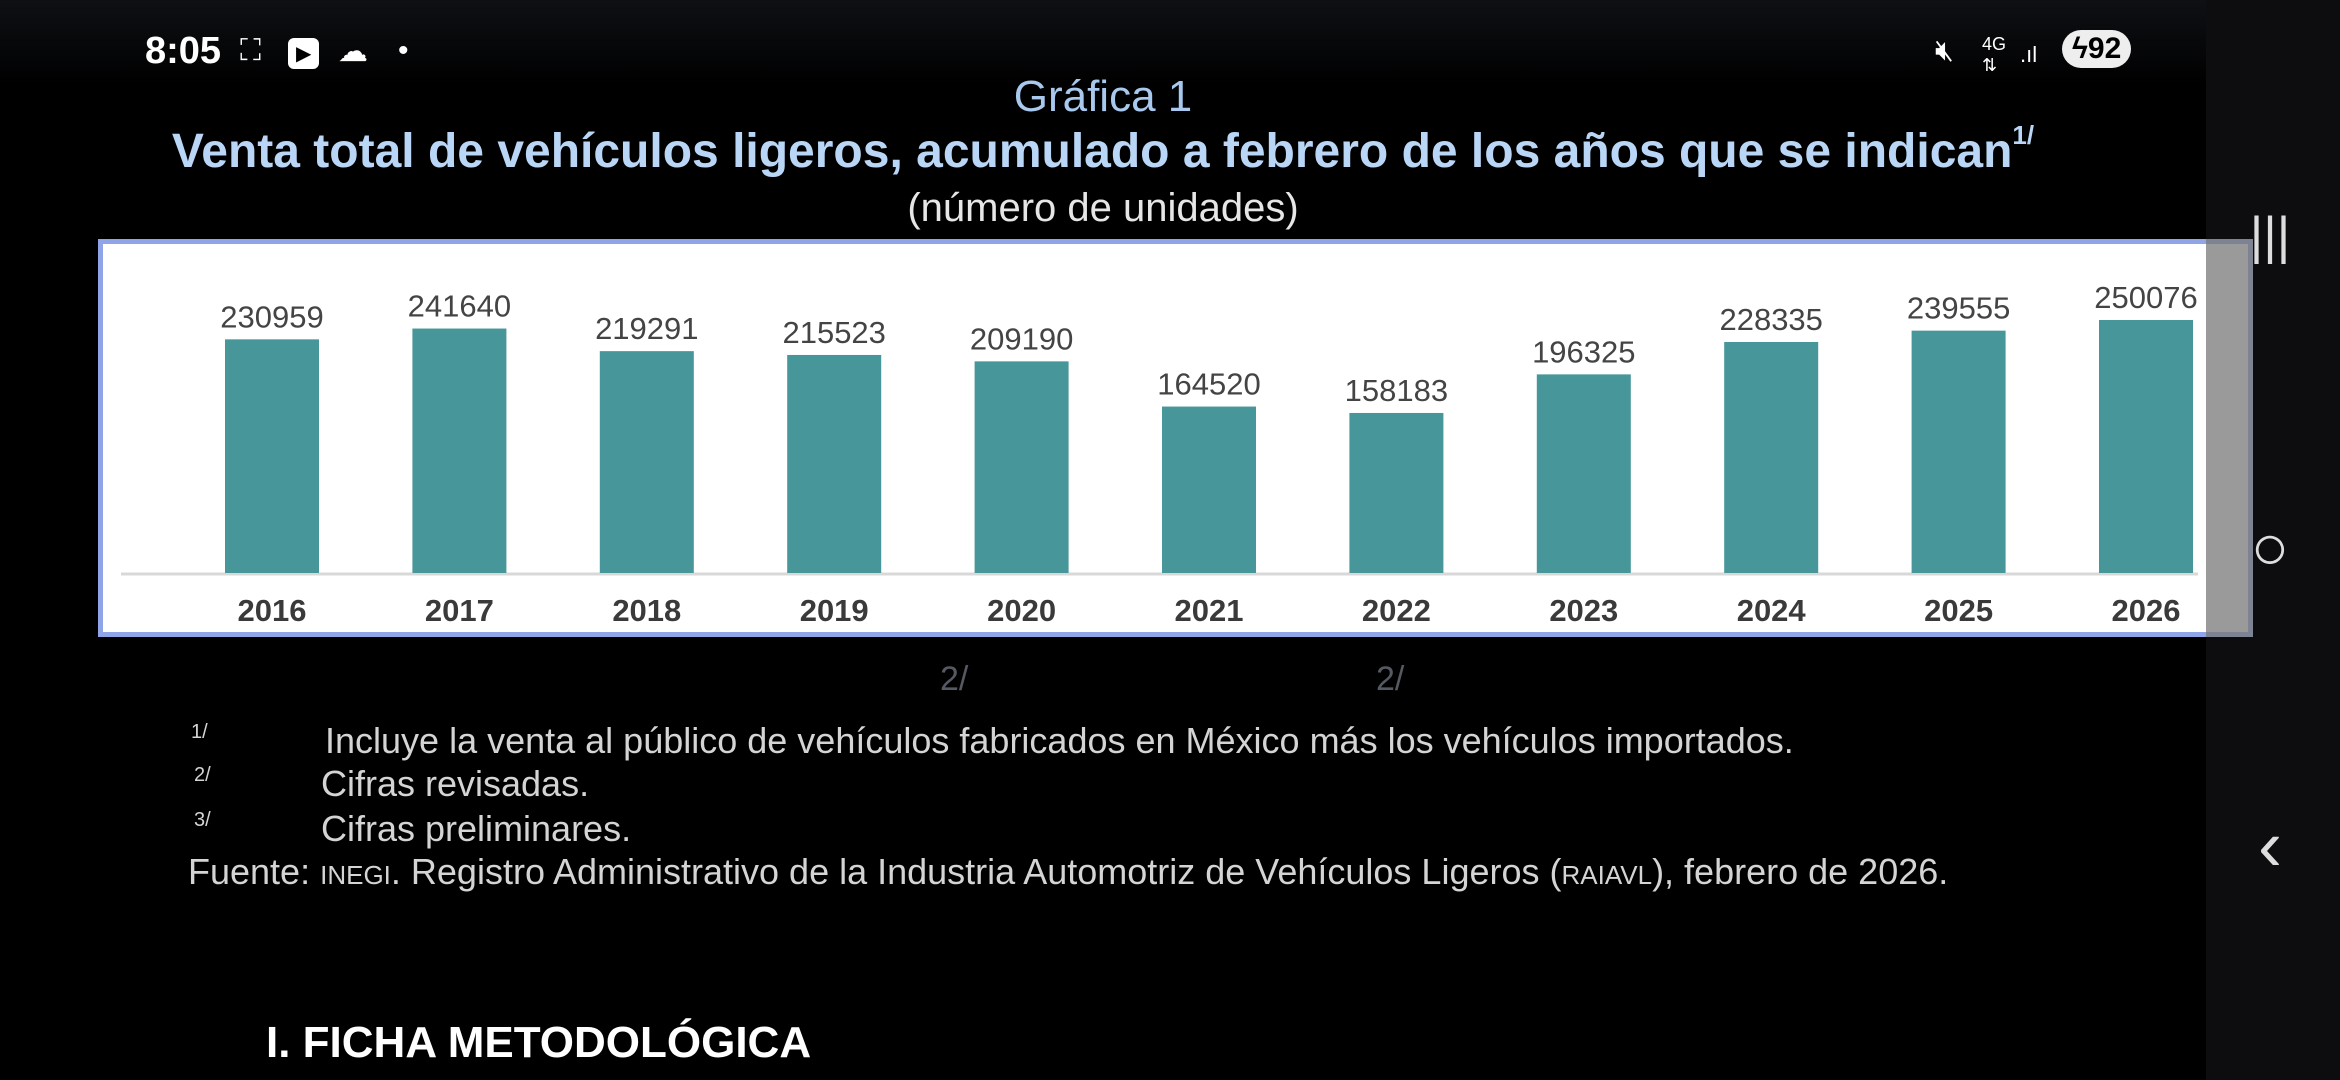 The image size is (2340, 1080). What do you see at coordinates (249, 871) in the screenshot?
I see `source-prefix: Fuente:` at bounding box center [249, 871].